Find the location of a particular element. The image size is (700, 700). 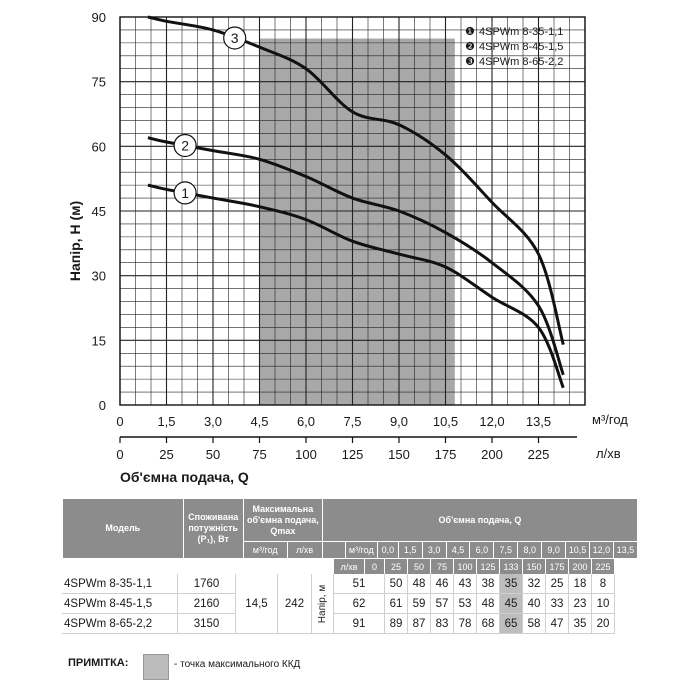

th-m3: м³/год is located at coordinates (361, 550).